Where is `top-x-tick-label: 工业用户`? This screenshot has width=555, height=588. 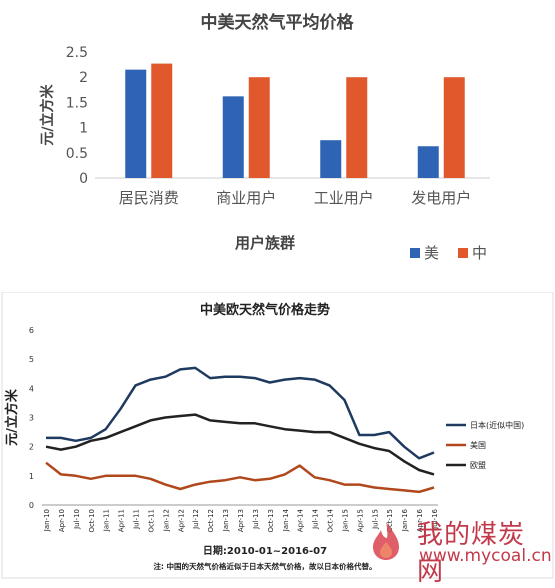 top-x-tick-label: 工业用户 is located at coordinates (344, 198).